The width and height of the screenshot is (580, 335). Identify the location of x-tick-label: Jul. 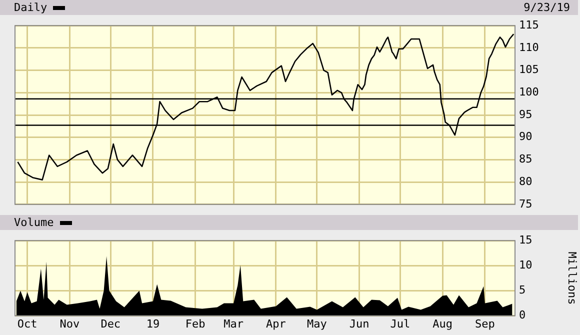
(400, 323).